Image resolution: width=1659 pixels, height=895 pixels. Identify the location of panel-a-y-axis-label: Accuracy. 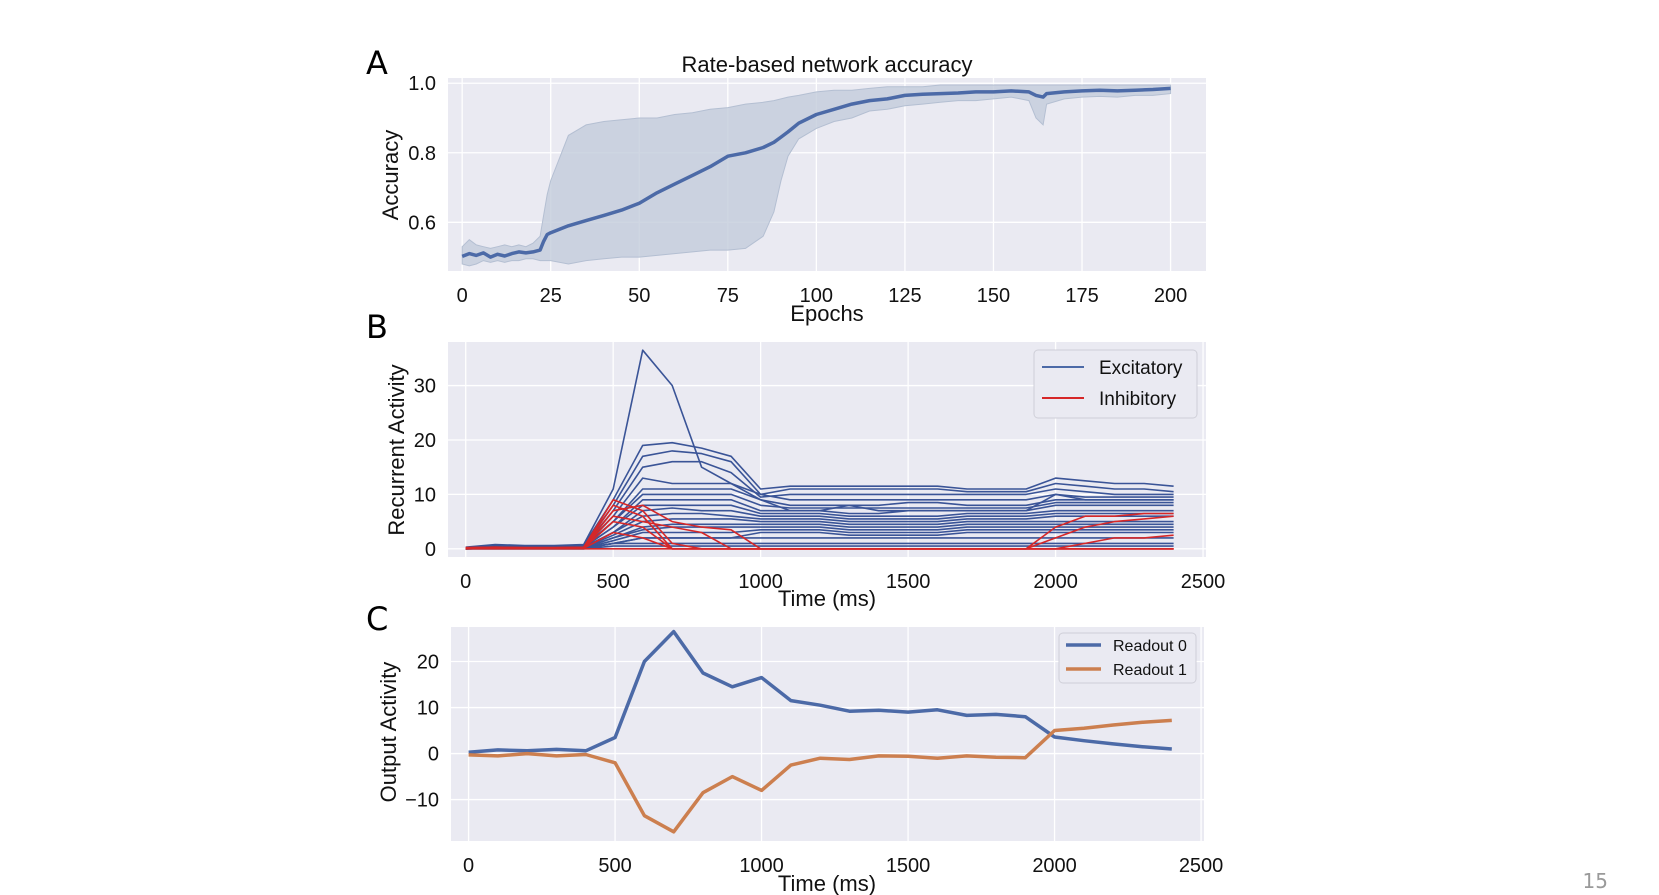
(390, 175).